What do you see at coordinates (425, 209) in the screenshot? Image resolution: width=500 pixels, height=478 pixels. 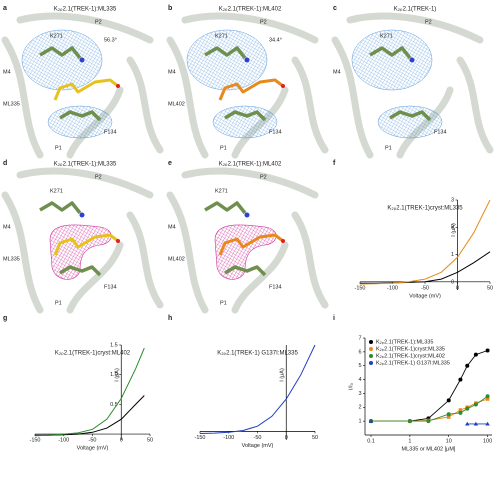 I see `chart-title: K₂ₚ2.1(TREK-1)cryst:ML335` at bounding box center [425, 209].